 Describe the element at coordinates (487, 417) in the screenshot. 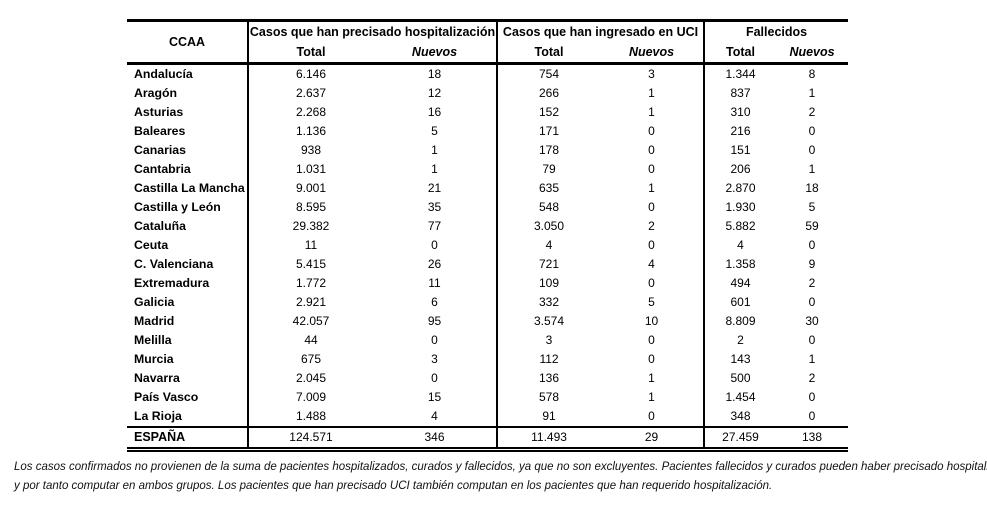

I see `table-row: La Rioja 1.488 4 91 0 348 0` at that location.